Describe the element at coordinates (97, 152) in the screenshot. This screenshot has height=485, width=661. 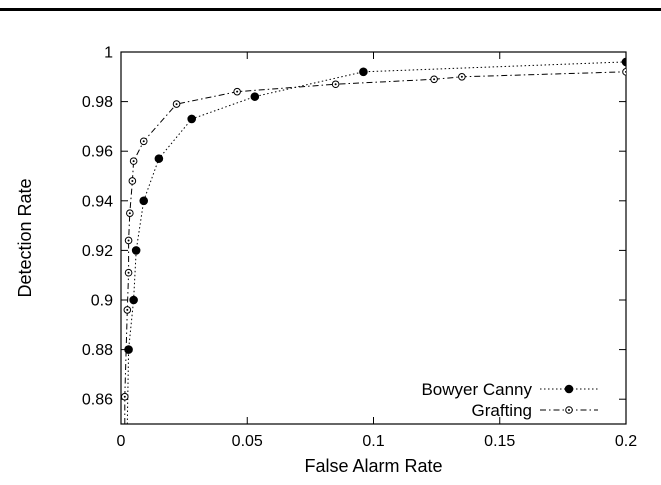
I see `y-tick-label: 0.96` at that location.